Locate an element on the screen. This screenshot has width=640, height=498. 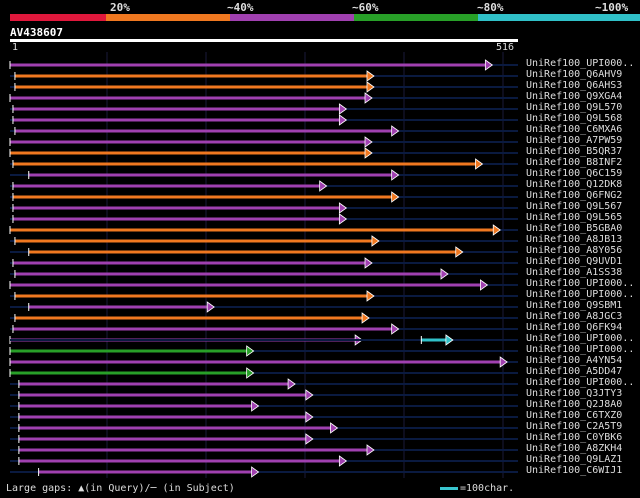
hit-label: UniRef100_Q9LAZ1 is located at coordinates (574, 459).